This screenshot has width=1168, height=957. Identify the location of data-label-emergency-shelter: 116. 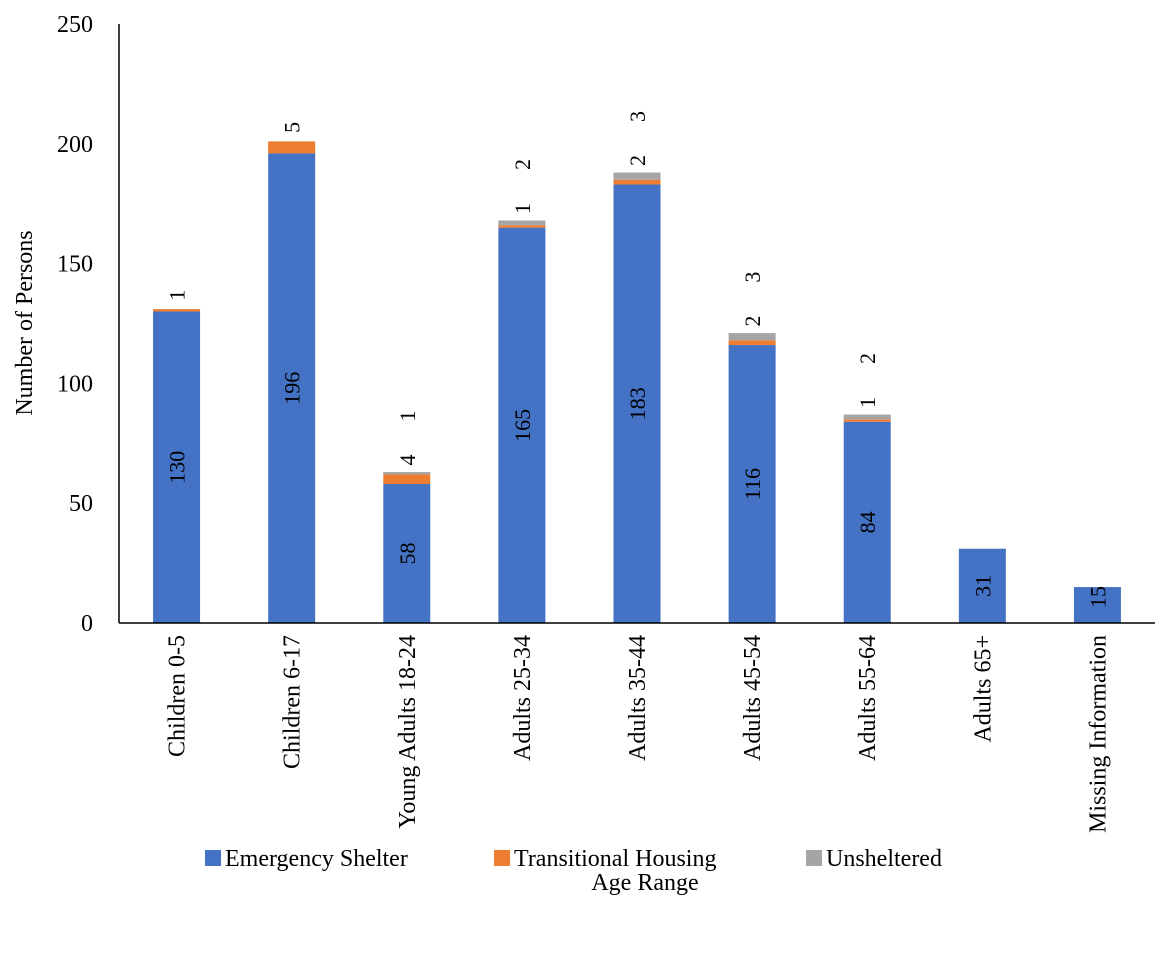
(752, 484).